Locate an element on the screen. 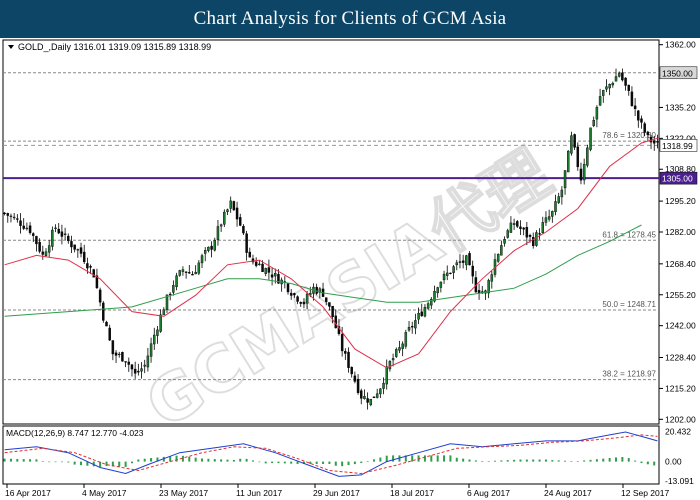 Image resolution: width=700 pixels, height=500 pixels. price-tick-label: 1335.20 is located at coordinates (680, 107).